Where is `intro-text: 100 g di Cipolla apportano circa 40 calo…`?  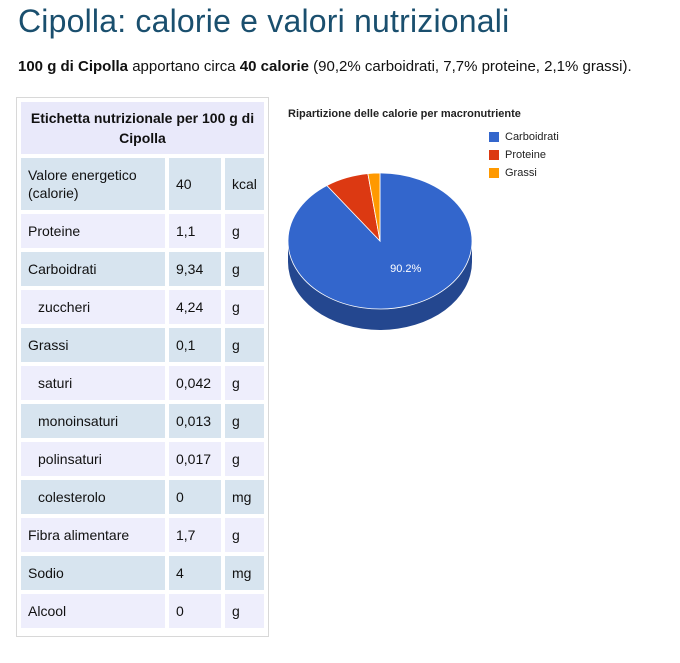
intro-text: 100 g di Cipolla apportano circa 40 calo… is located at coordinates (325, 66).